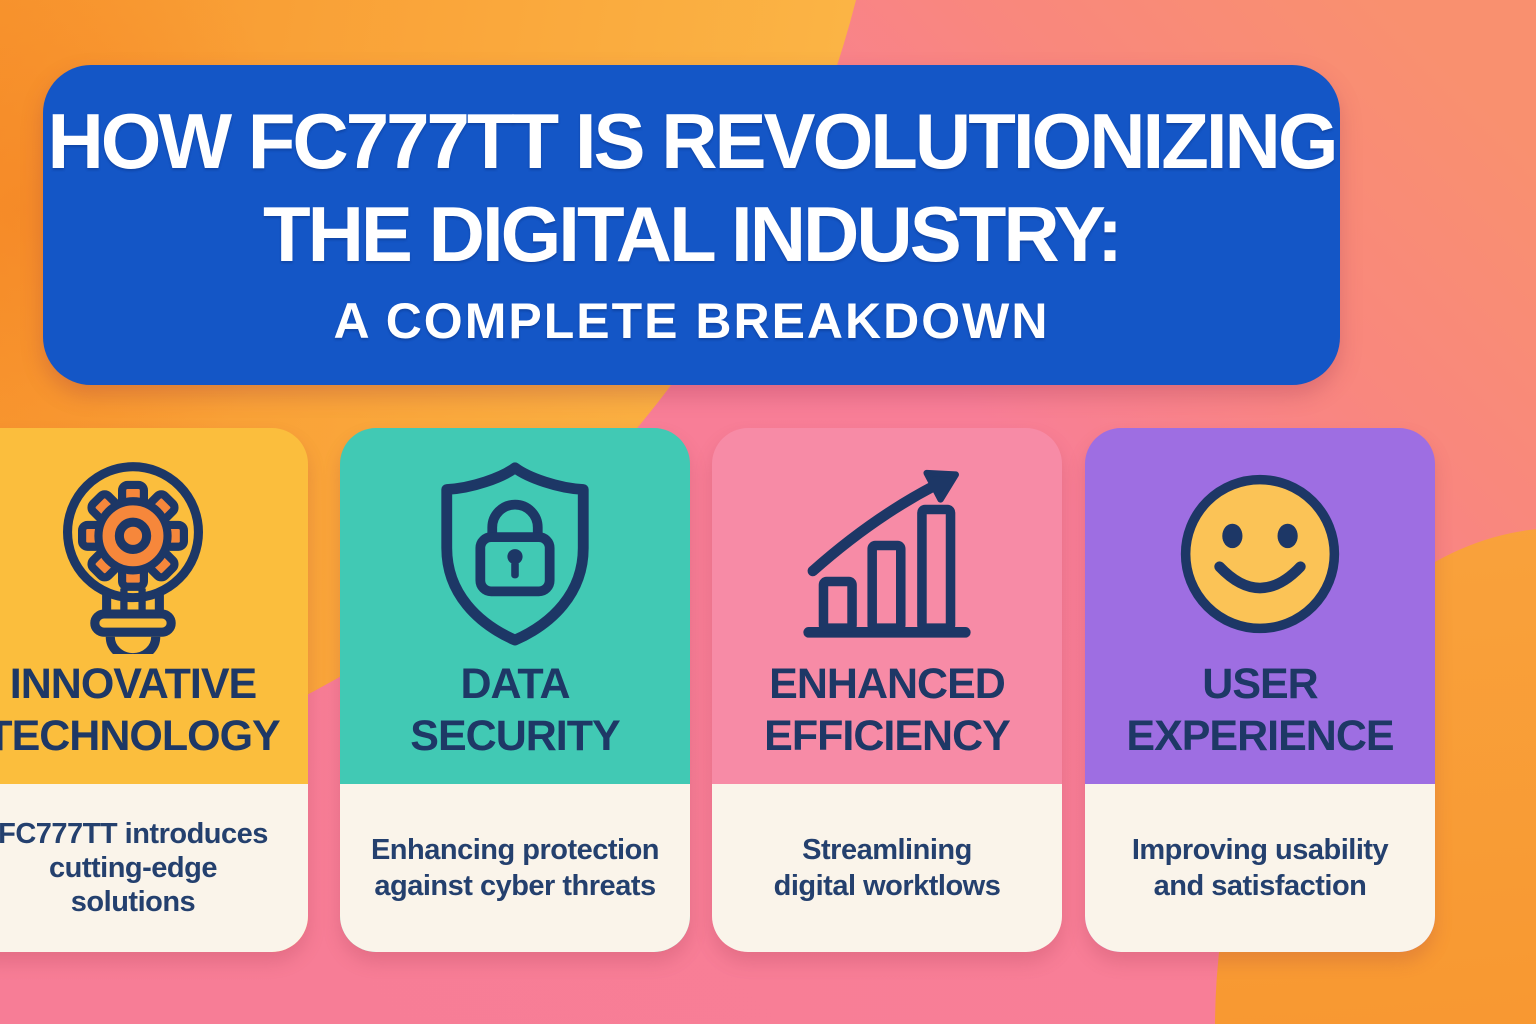 The image size is (1536, 1024). Describe the element at coordinates (692, 141) in the screenshot. I see `header-title-line-1: HOW FC777TT IS REVOLUTIONIZING` at that location.